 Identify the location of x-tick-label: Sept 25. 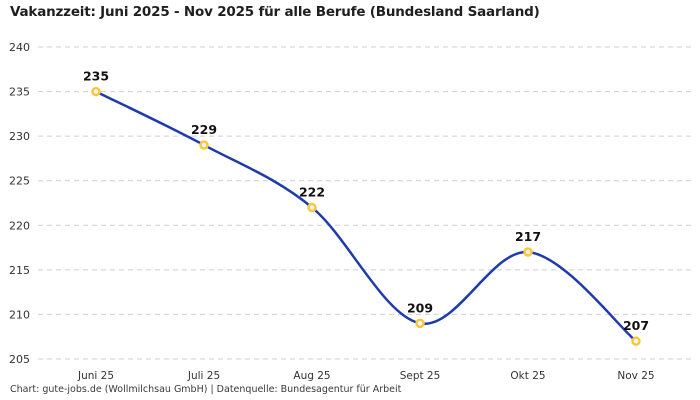
(420, 376).